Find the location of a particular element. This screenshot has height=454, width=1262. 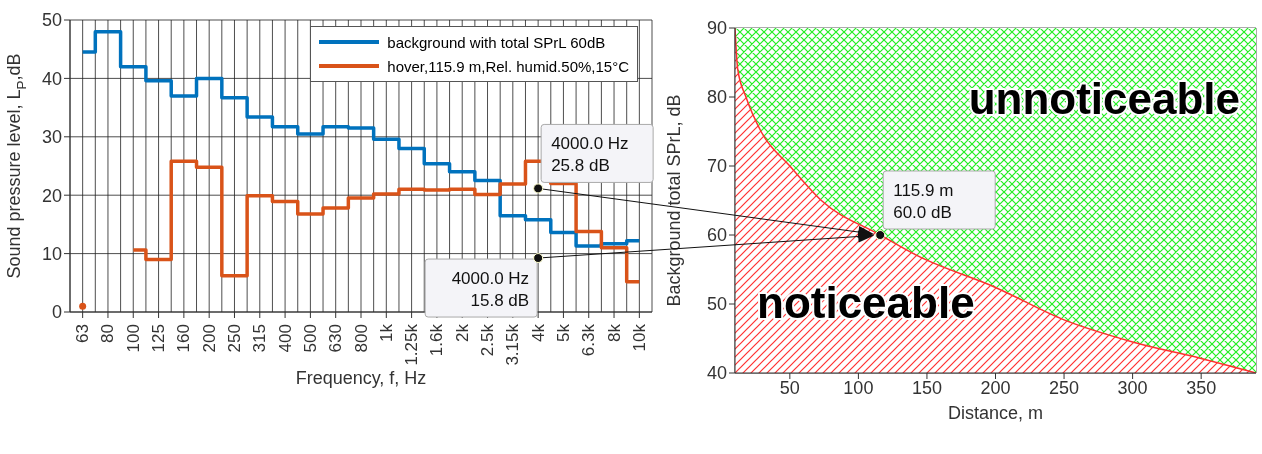

x-tick-label: 800 is located at coordinates (361, 338).